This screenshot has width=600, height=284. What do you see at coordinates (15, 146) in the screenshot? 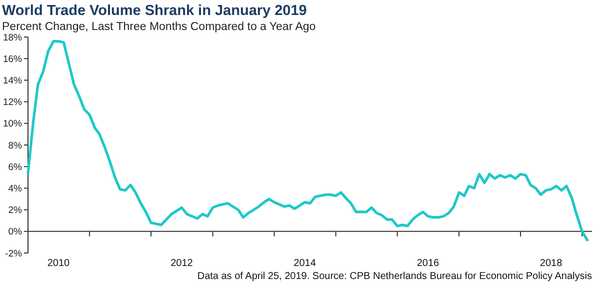
I see `y-tick-label: 8%` at bounding box center [15, 146].